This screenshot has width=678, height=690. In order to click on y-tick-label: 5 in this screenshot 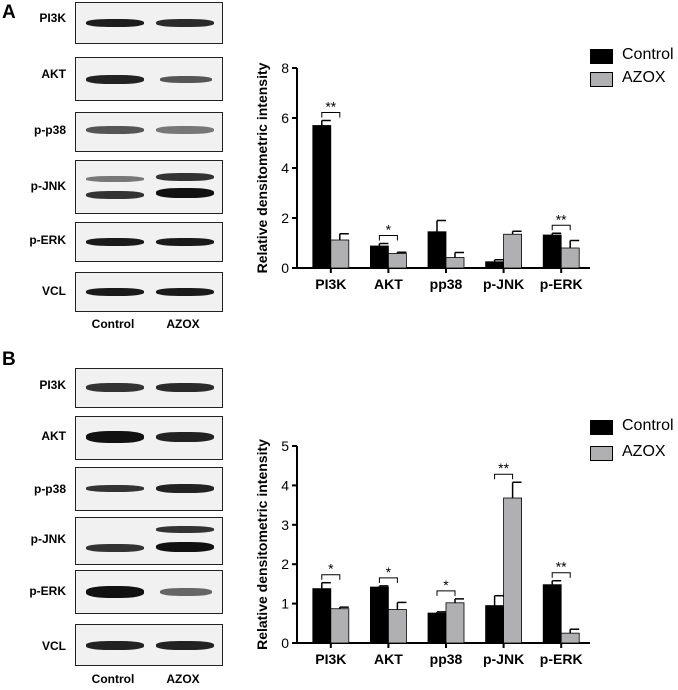, I will do `click(285, 446)`.